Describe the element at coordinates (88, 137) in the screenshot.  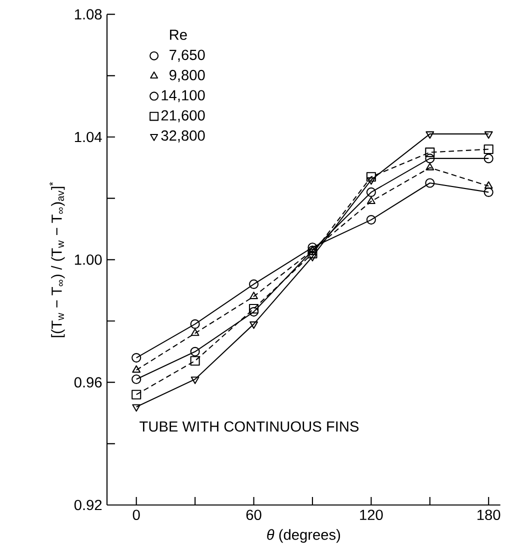
I see `y-tick-label: 1.04` at that location.